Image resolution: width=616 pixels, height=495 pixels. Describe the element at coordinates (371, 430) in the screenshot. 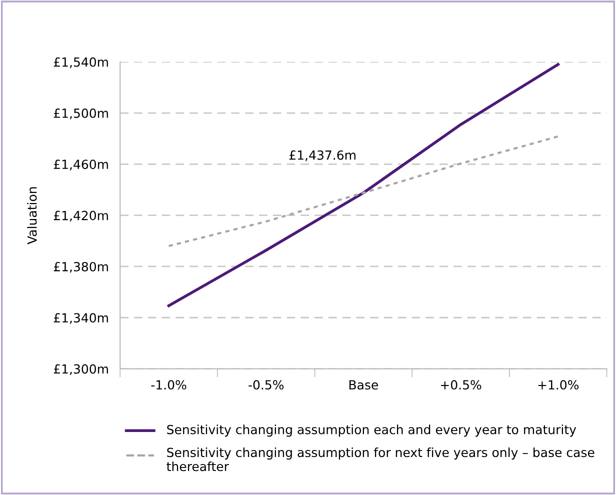

I see `legend-label: Sensitivity changing assumption each and every year to maturity` at that location.